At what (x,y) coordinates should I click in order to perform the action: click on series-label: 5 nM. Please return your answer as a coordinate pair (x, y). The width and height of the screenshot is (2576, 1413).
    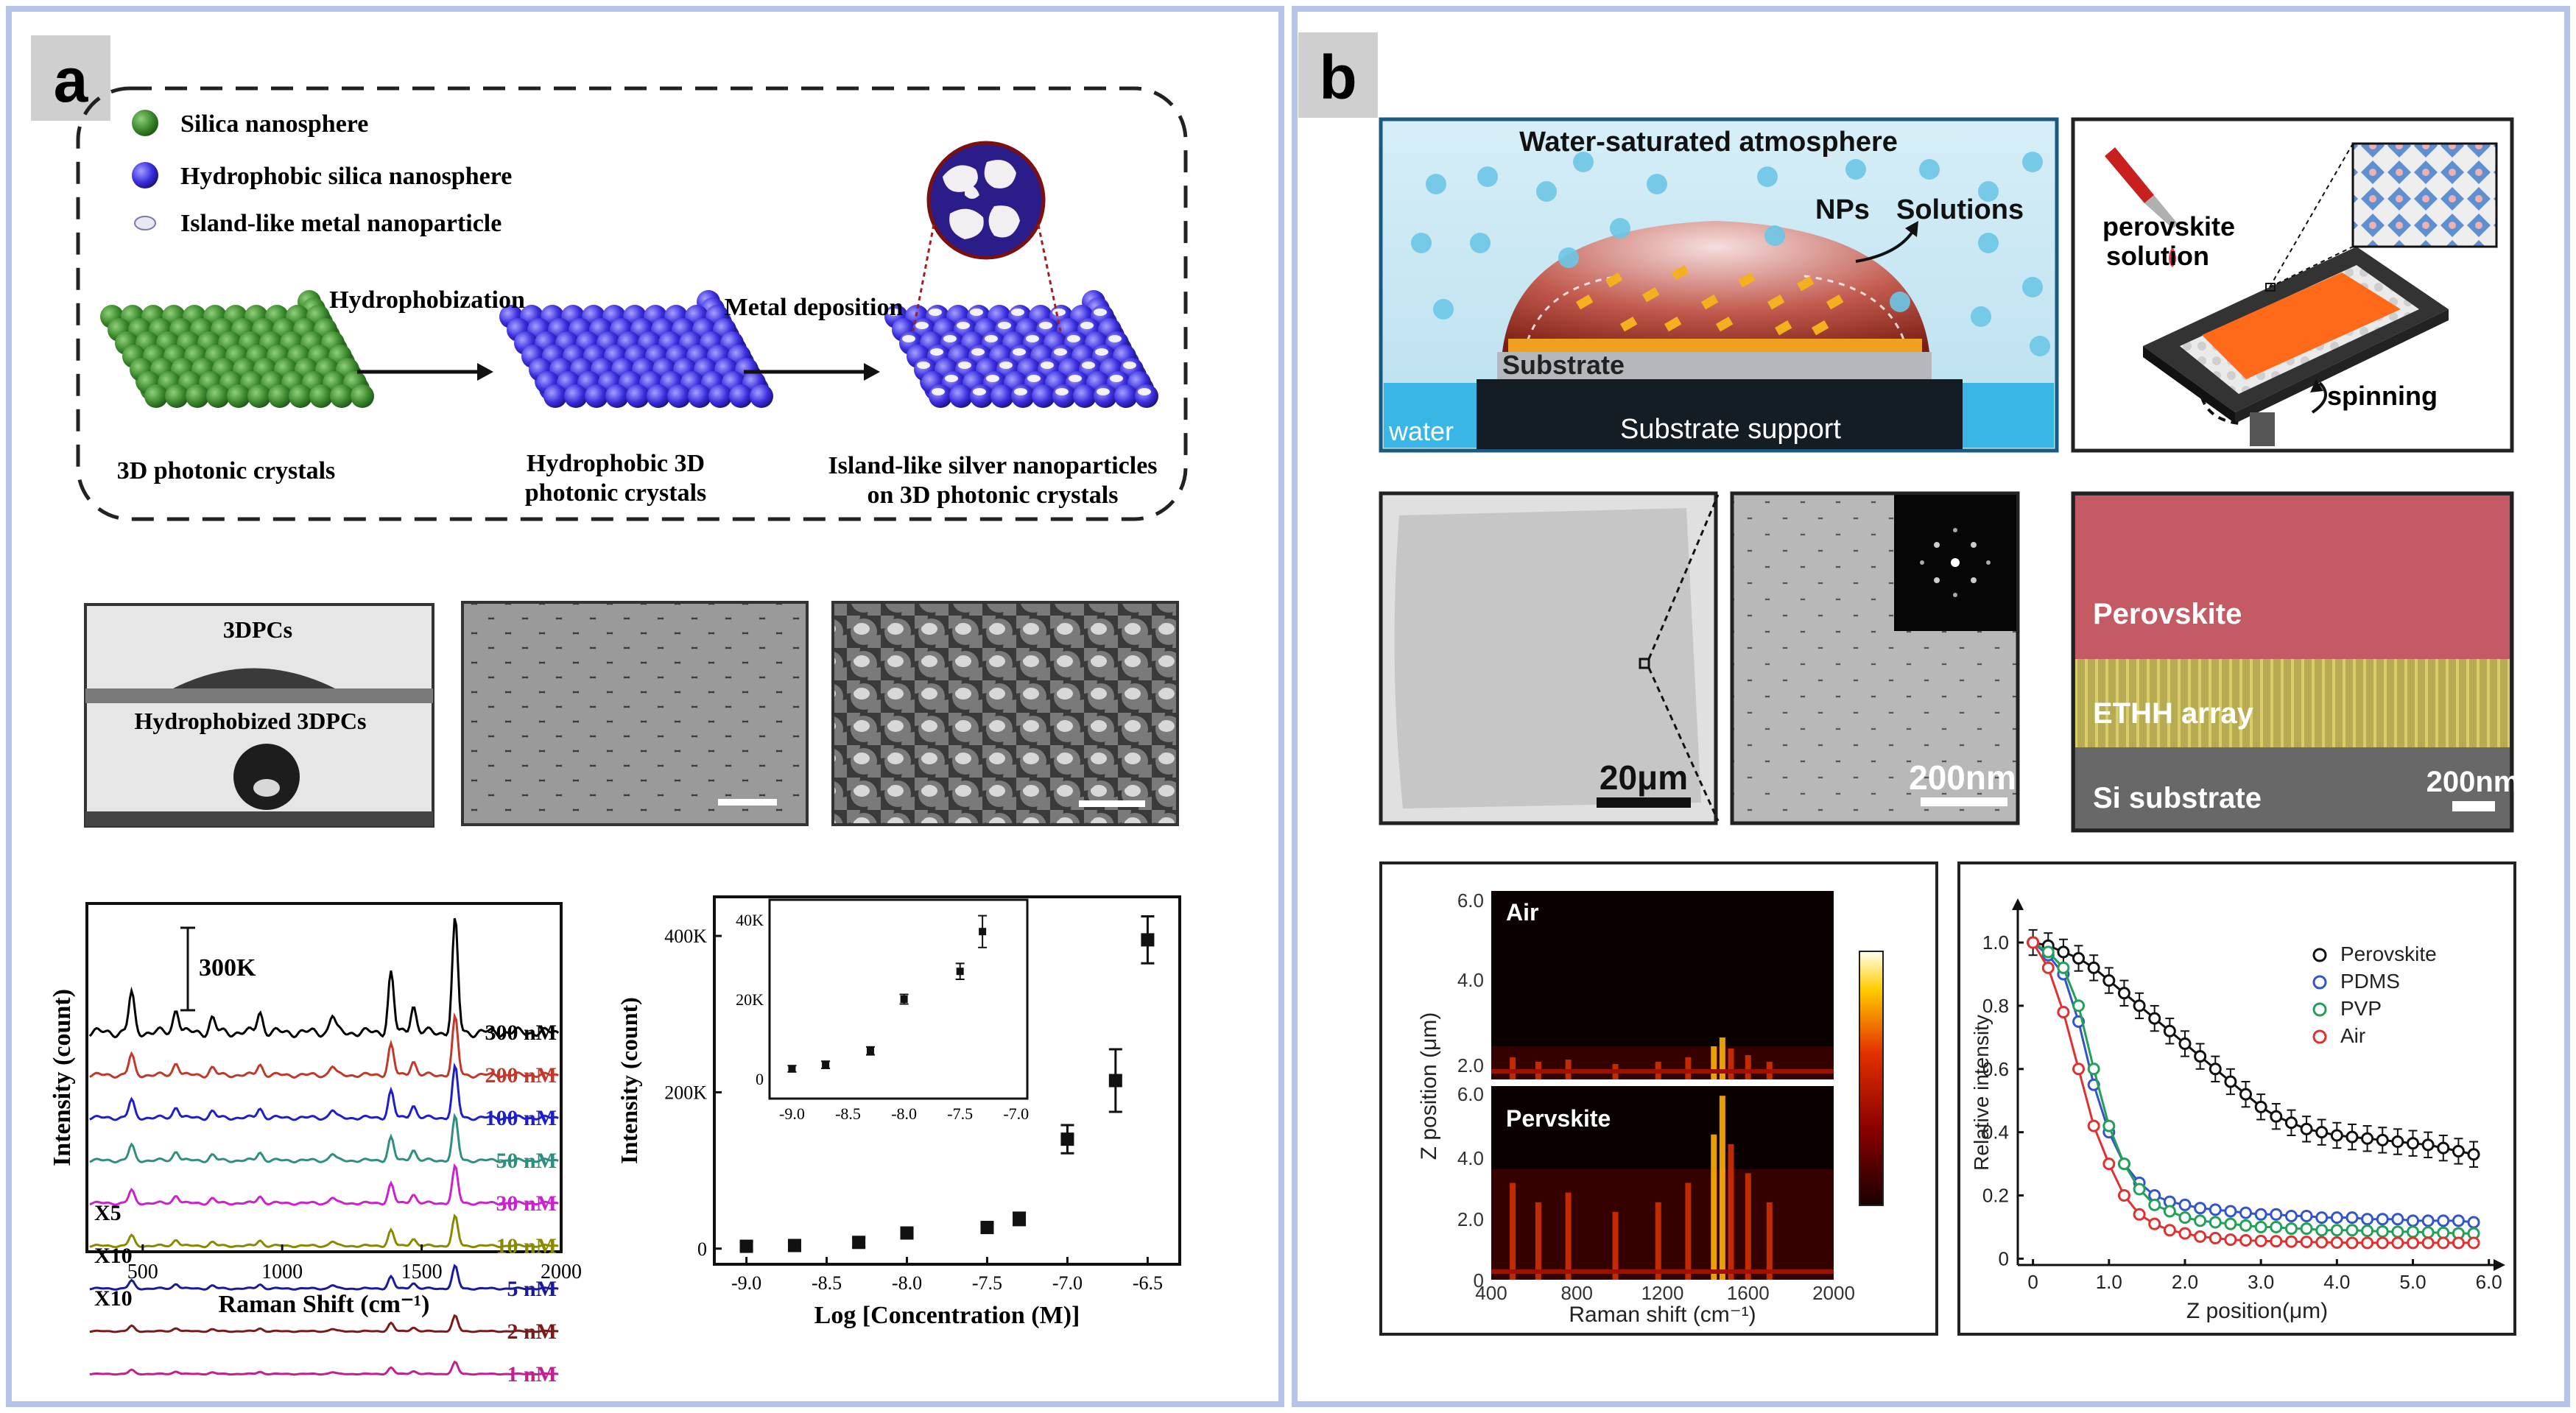
    Looking at the image, I should click on (532, 1289).